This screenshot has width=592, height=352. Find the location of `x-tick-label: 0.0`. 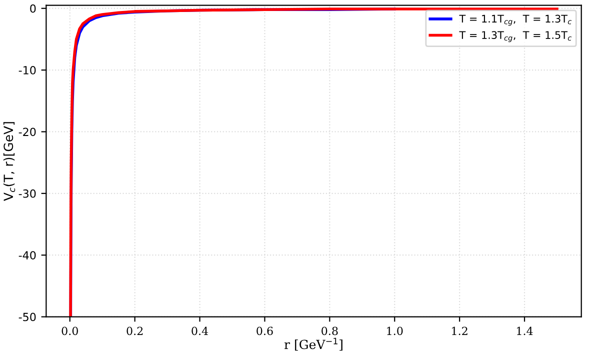

x-tick-label: 0.0 is located at coordinates (70, 331).